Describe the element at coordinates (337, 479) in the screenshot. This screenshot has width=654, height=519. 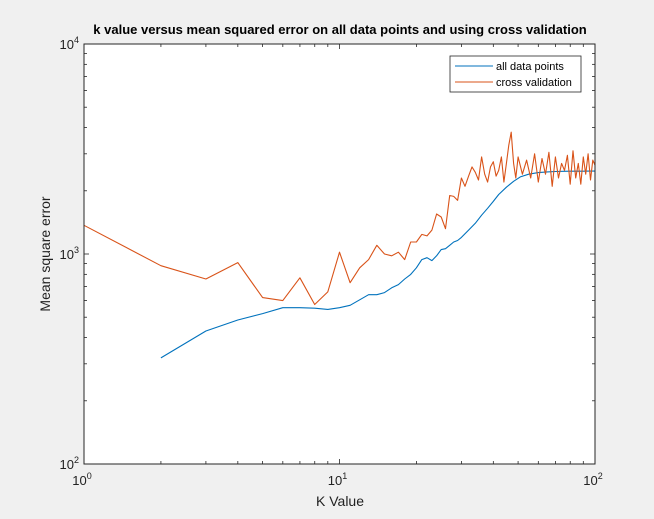
I see `x-tick-label: 10¹` at that location.